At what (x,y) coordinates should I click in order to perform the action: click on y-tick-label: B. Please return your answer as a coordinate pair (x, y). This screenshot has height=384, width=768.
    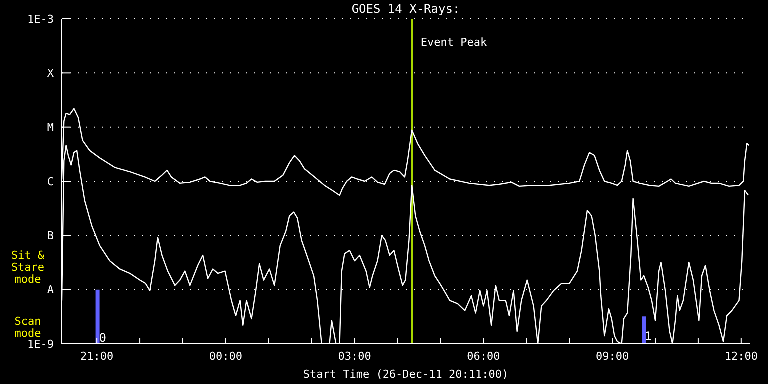
    Looking at the image, I should click on (50, 236).